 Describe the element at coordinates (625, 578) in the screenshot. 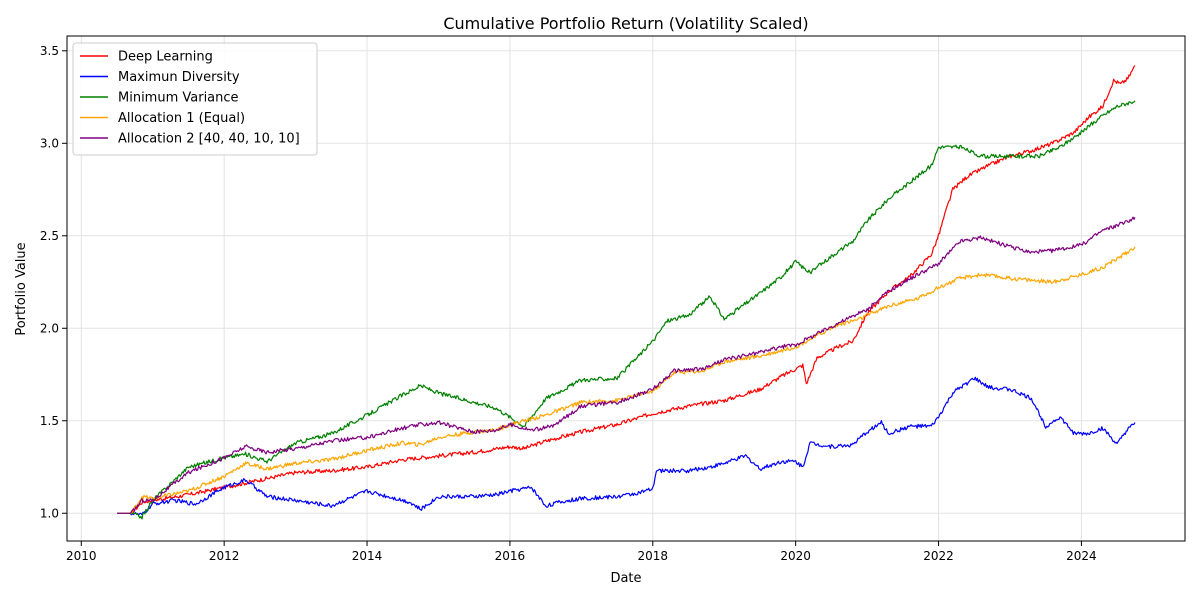

I see `x-axis-label: Date` at that location.